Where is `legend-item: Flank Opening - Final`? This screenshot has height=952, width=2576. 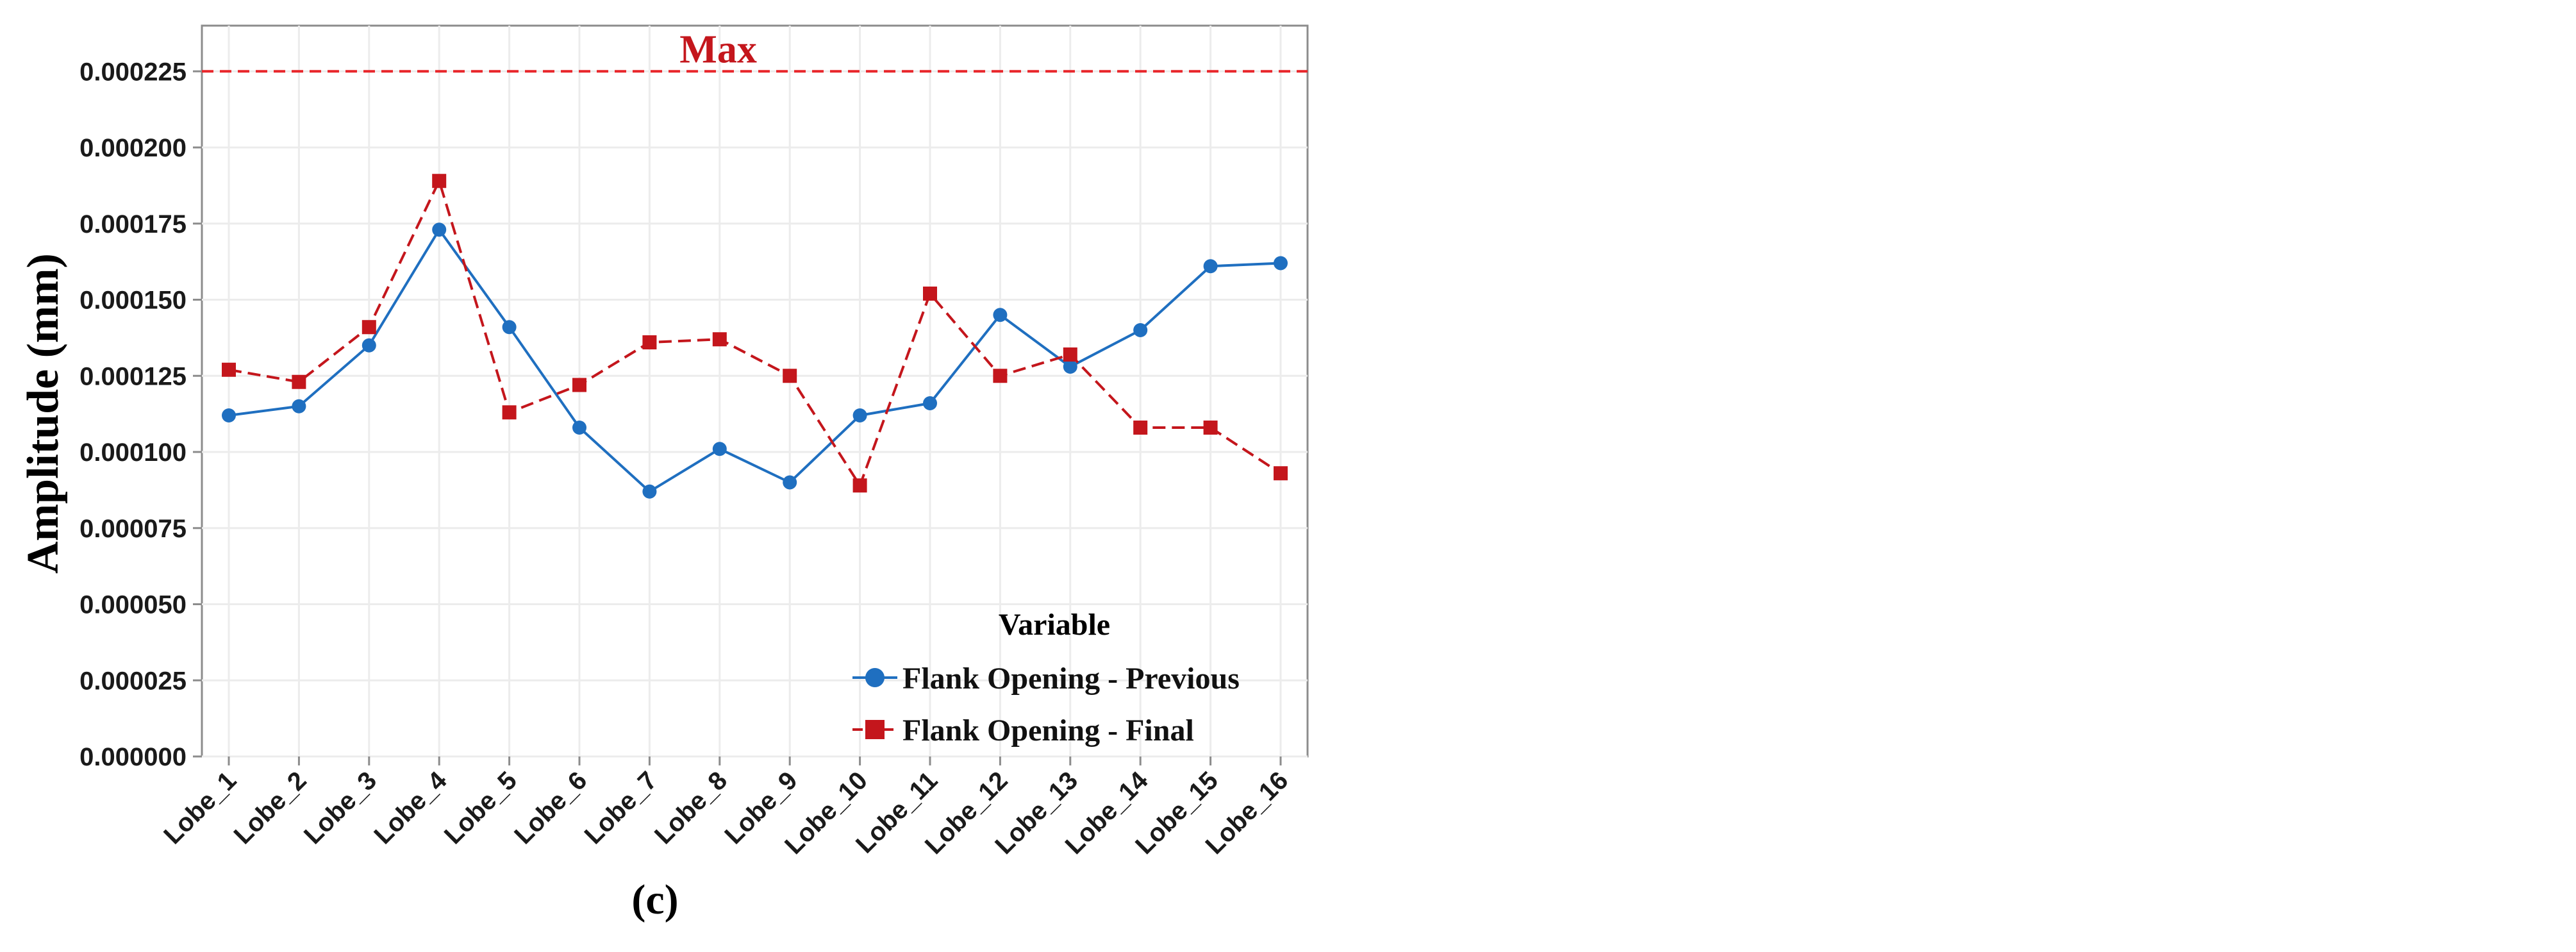
legend-item: Flank Opening - Final is located at coordinates (1023, 730).